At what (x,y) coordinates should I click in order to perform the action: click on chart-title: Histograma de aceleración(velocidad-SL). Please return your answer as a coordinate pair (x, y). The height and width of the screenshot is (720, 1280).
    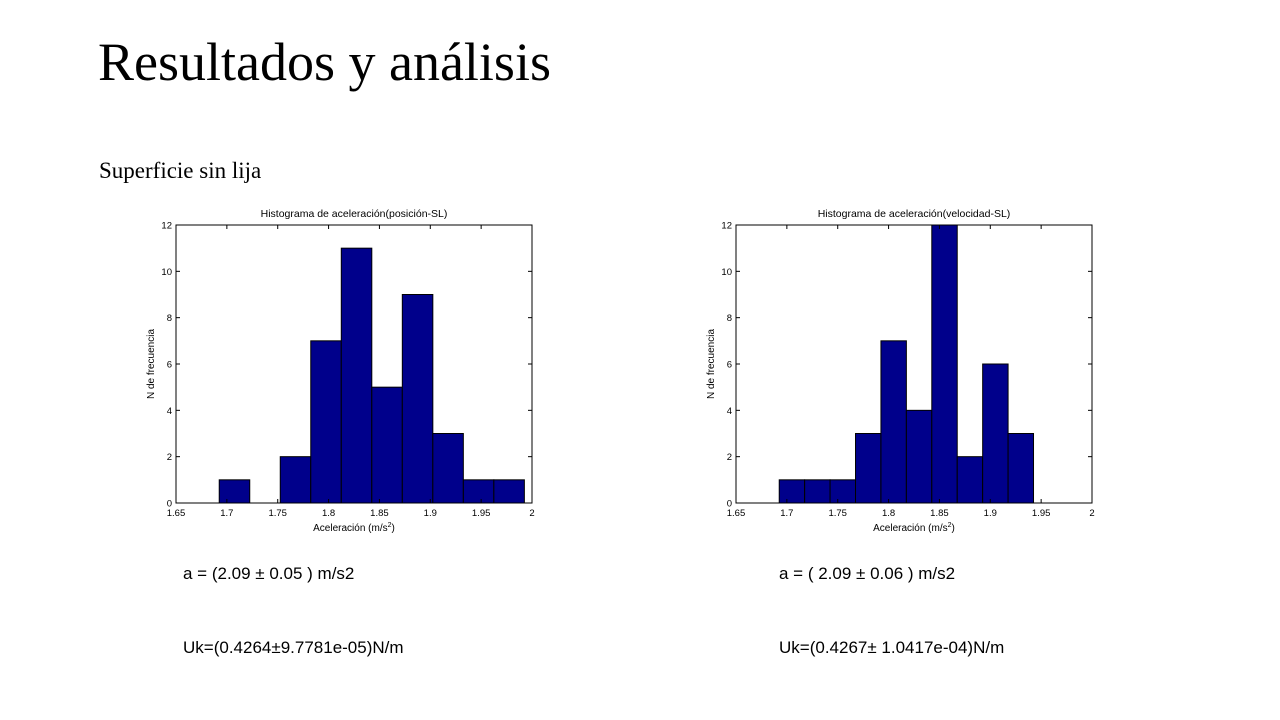
    Looking at the image, I should click on (914, 214).